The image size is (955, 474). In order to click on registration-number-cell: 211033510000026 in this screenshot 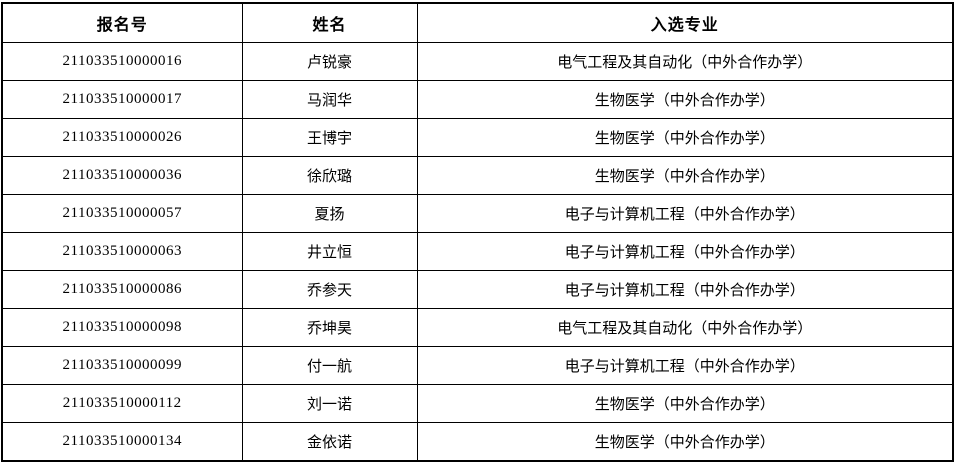, I will do `click(122, 137)`.